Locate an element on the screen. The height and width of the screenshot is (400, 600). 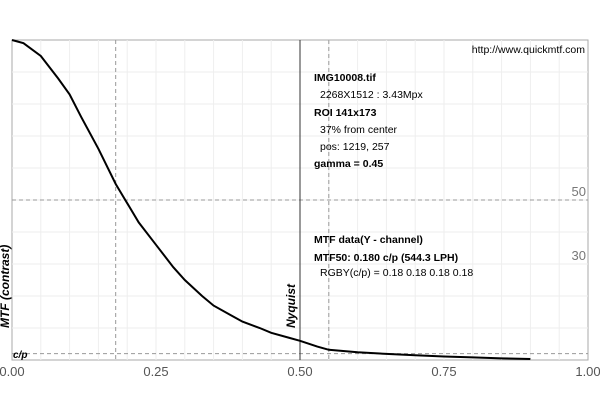
roi-size: ROI 141x173 is located at coordinates (345, 113).